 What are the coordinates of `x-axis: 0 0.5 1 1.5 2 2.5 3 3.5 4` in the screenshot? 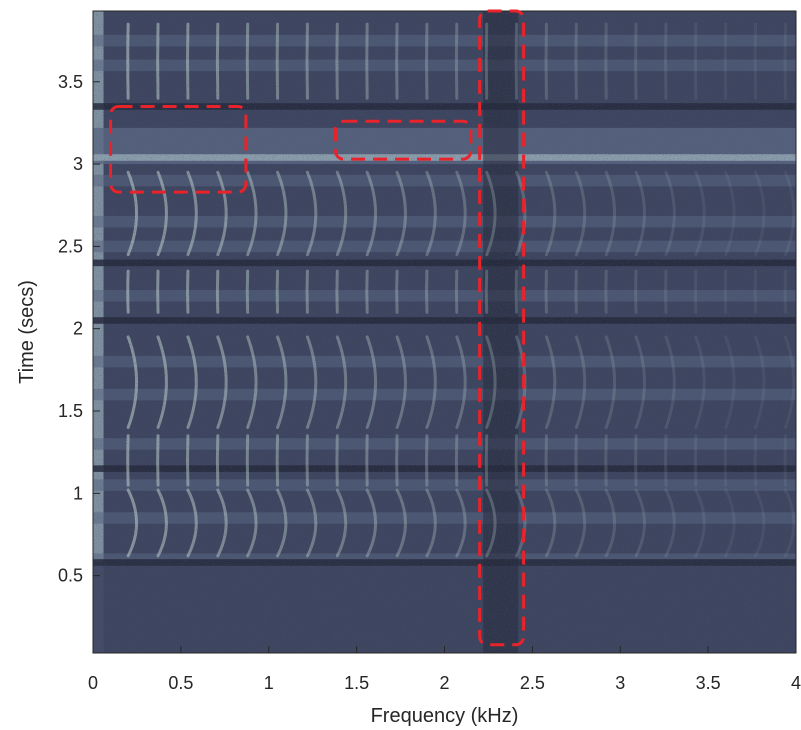 It's located at (444, 669).